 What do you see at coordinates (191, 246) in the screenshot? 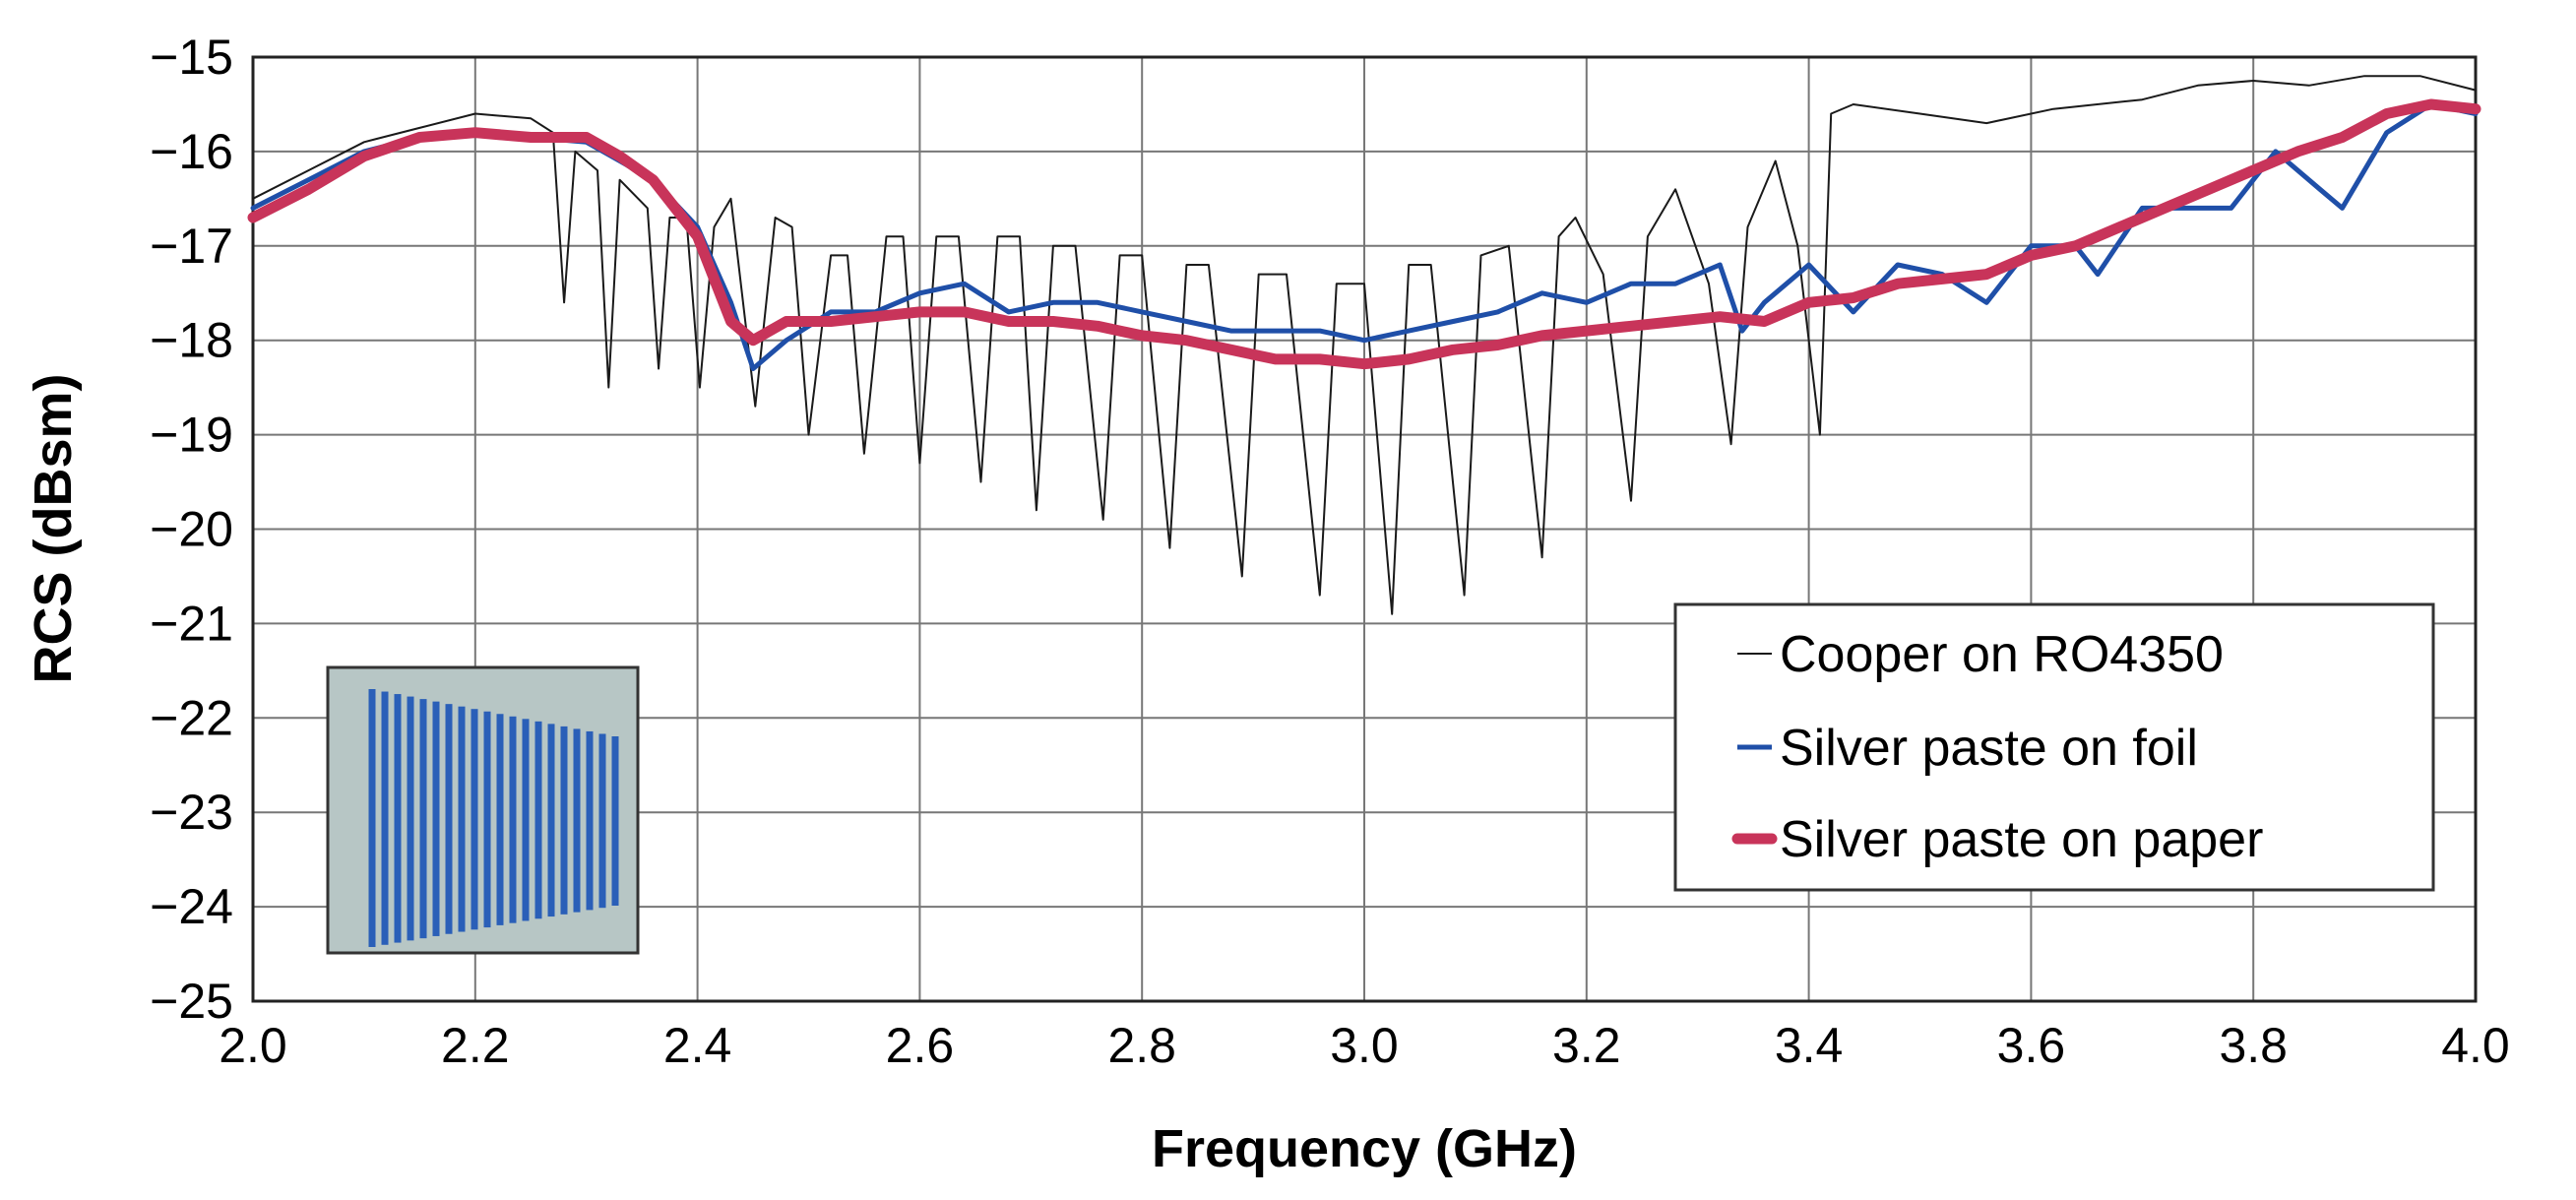
I see `y-tick-label: −17` at bounding box center [191, 246].